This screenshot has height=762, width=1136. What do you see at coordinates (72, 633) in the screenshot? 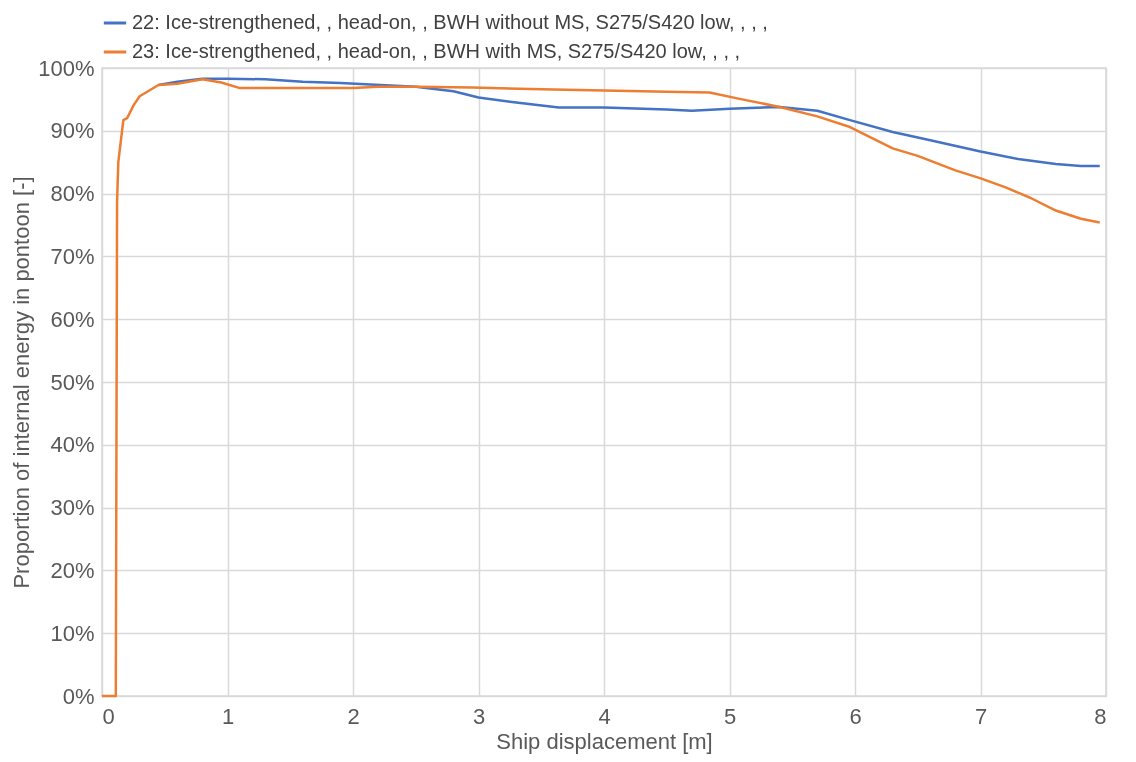
I see `y-tick-label: 10%` at bounding box center [72, 633].